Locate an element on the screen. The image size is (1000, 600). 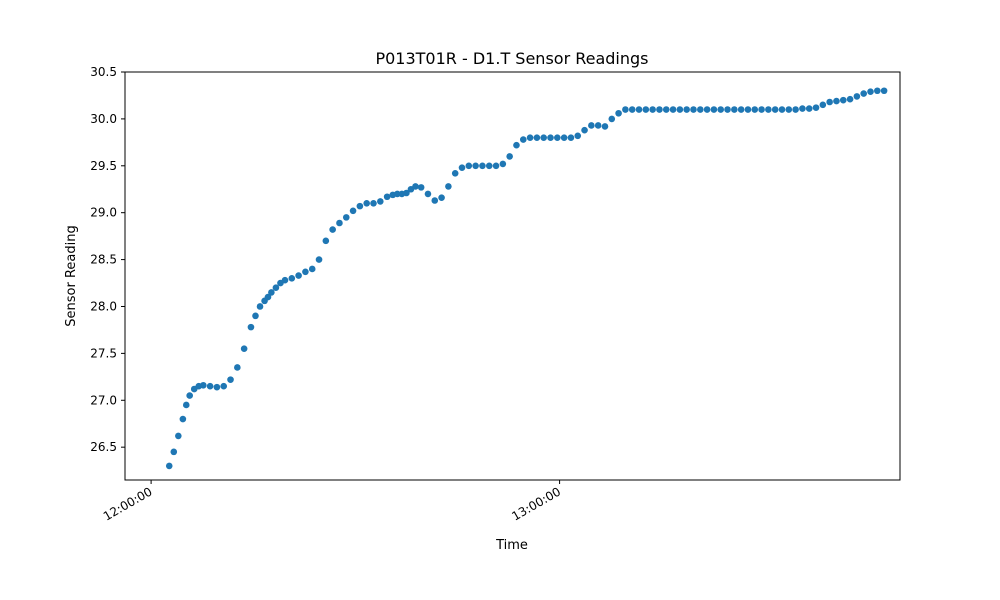
x-tick-label: 12:00:00 is located at coordinates (128, 503).